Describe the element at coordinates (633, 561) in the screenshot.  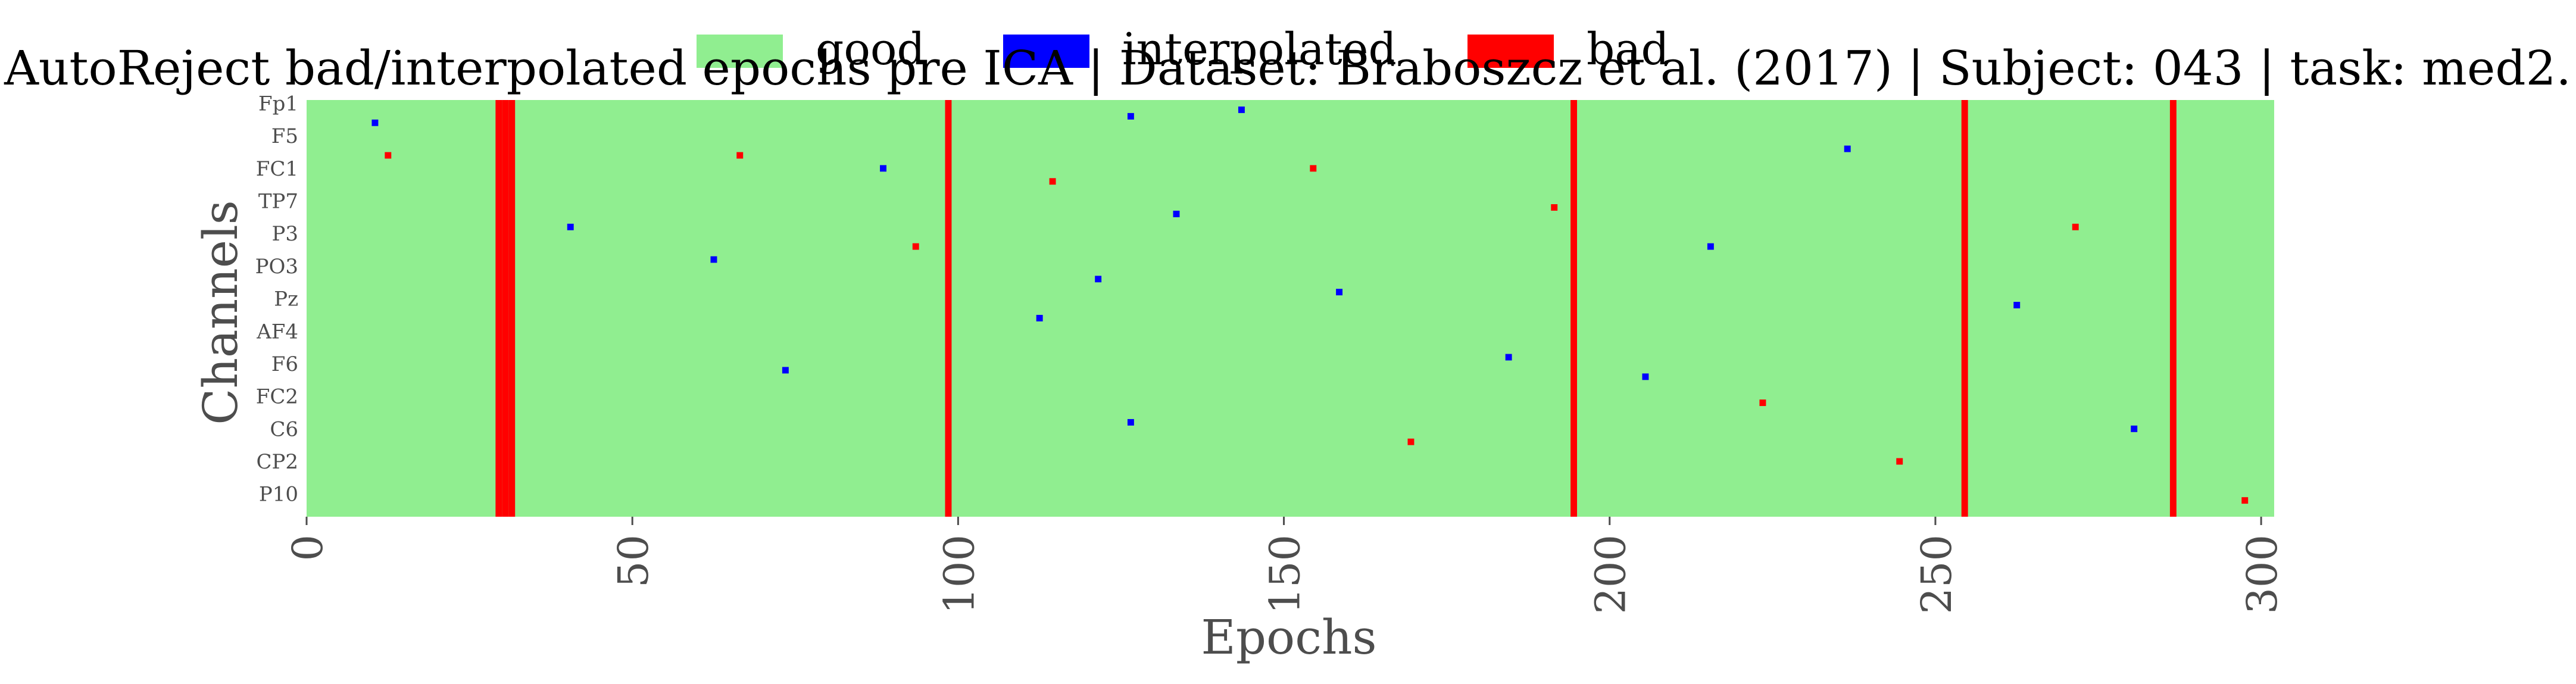
I see `x-tick-label: 50` at that location.